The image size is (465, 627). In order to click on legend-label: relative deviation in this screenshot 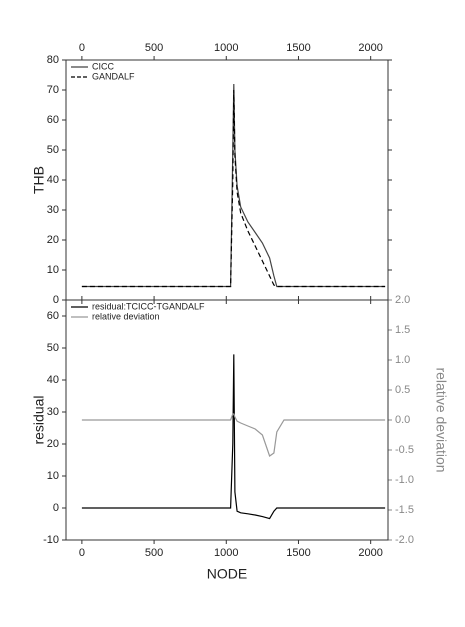, I will do `click(126, 316)`.